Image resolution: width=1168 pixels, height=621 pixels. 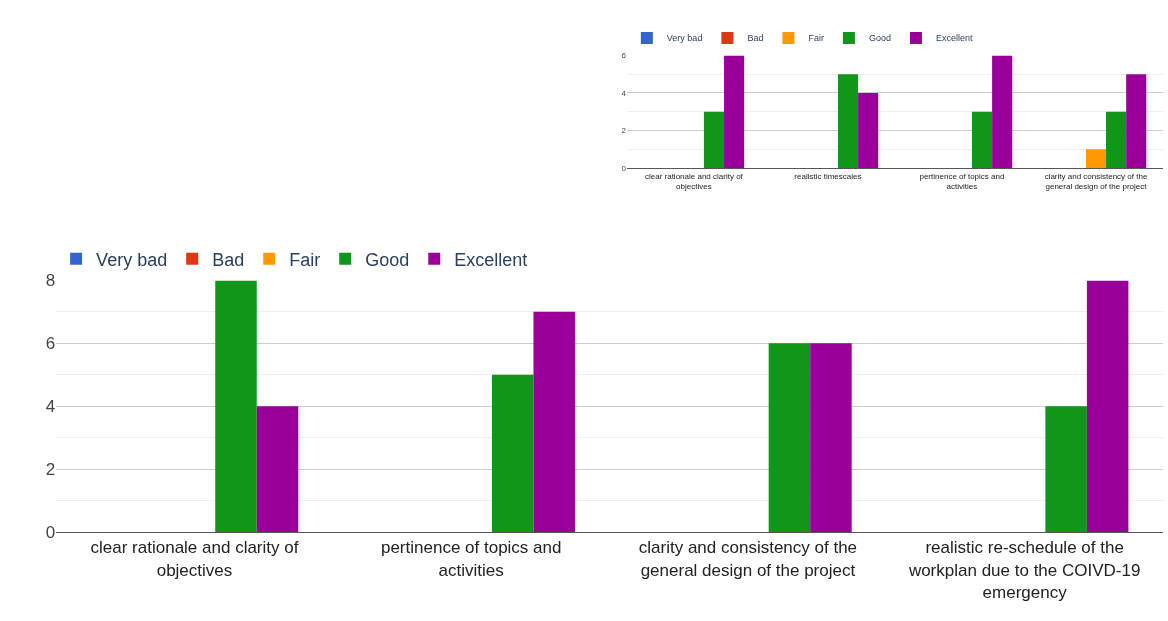 I want to click on x-tick-label: realistic timescales, so click(x=828, y=176).